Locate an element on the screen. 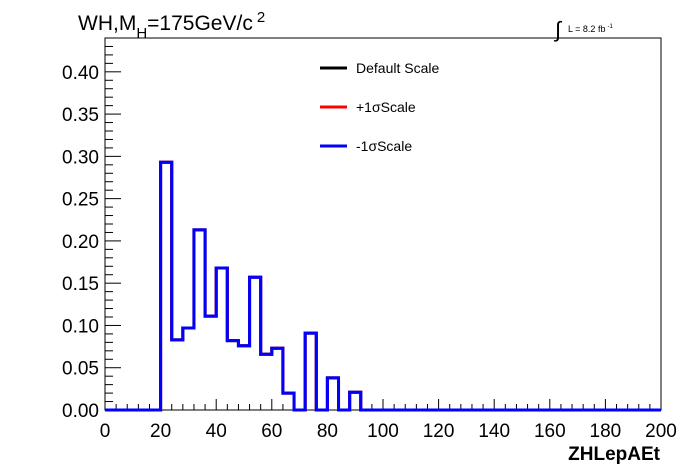 The height and width of the screenshot is (472, 696). y-tick-label: 0.00 is located at coordinates (80, 411).